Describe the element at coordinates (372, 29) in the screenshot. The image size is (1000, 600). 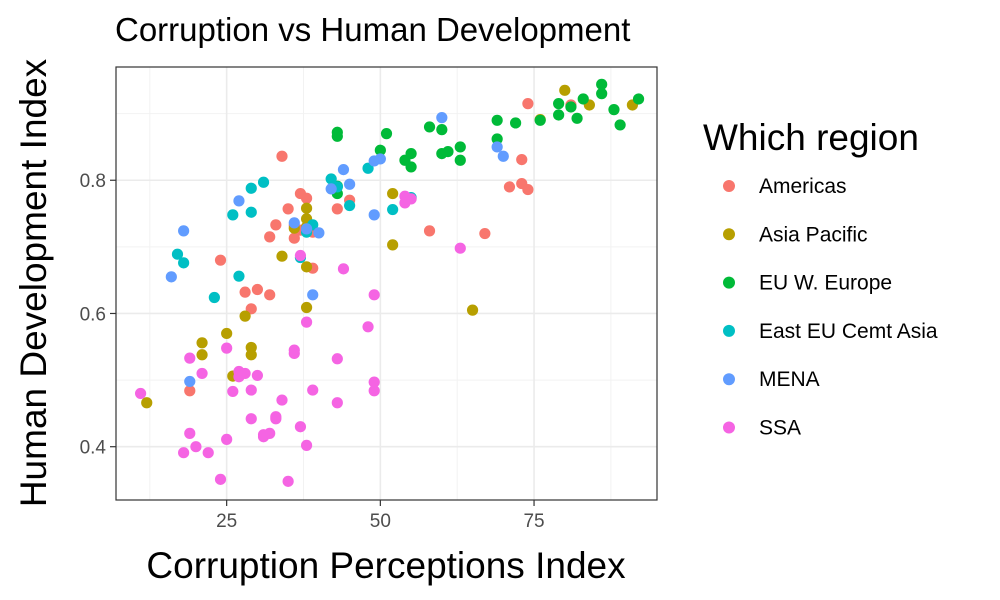
I see `chart-title: Corruption vs Human Development` at that location.